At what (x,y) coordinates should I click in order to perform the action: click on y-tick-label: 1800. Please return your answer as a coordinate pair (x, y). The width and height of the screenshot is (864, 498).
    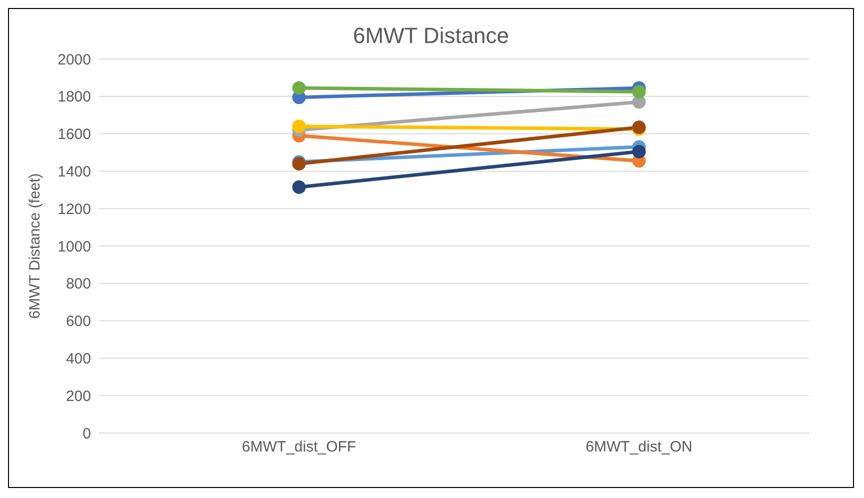
    Looking at the image, I should click on (74, 97).